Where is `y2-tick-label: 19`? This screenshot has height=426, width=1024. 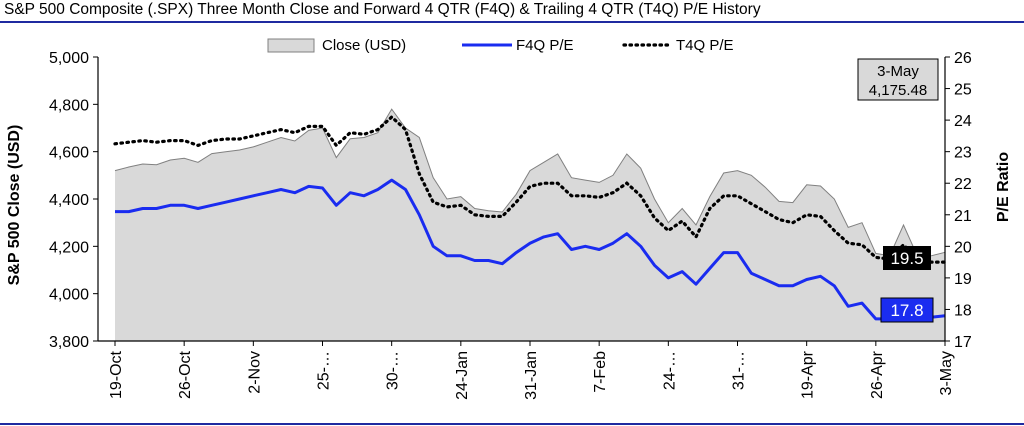
y2-tick-label: 19 is located at coordinates (963, 279).